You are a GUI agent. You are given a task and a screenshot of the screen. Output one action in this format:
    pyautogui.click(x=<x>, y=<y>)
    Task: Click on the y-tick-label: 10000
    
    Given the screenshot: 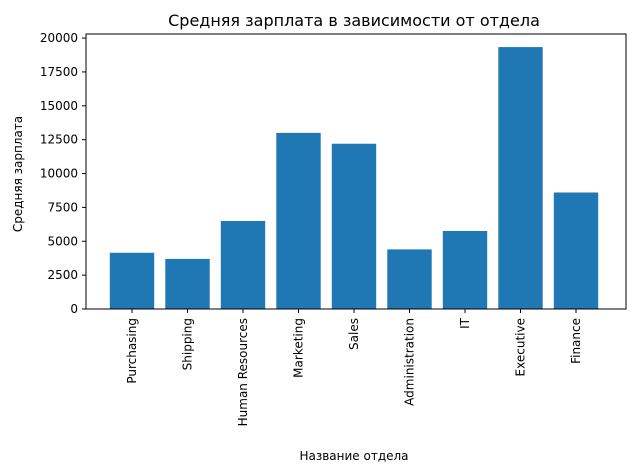 What is the action you would take?
    pyautogui.click(x=59, y=174)
    